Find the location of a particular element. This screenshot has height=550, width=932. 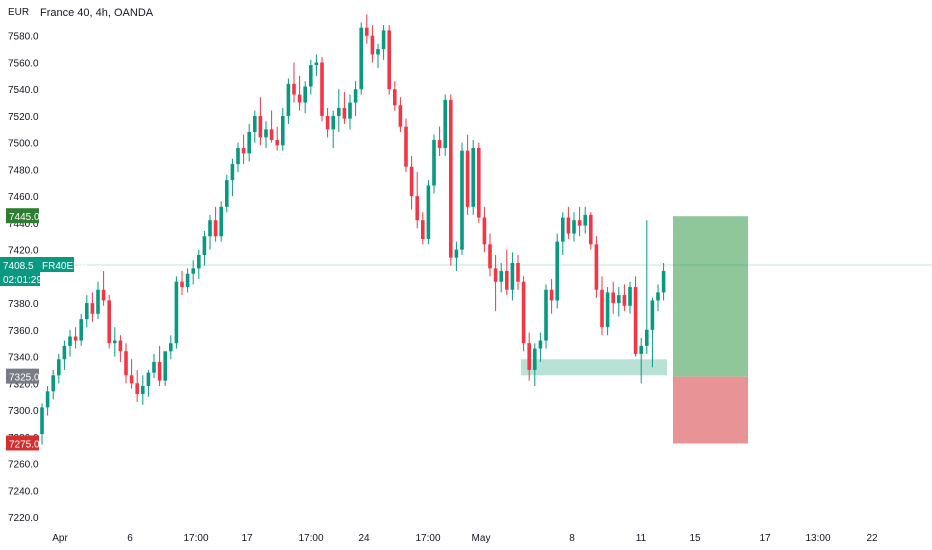

last-price-badge-bg is located at coordinates (20, 265).